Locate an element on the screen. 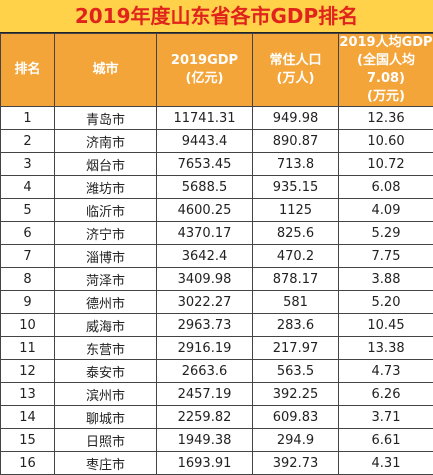 This screenshot has width=433, height=475. cell-gdp-per-capita: 5.29 is located at coordinates (386, 233).